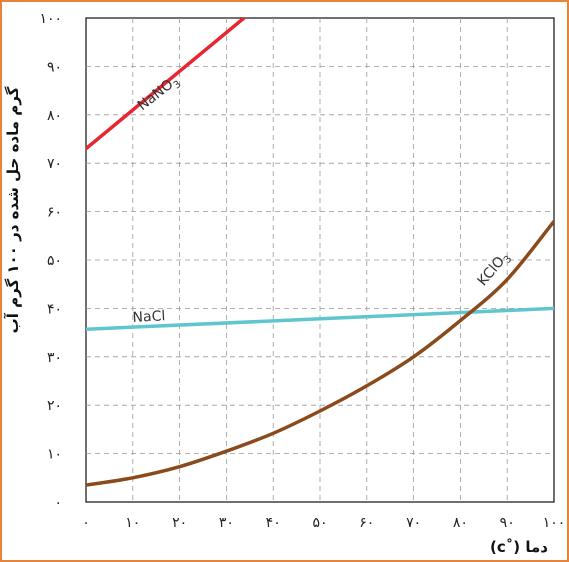 The height and width of the screenshot is (562, 569). What do you see at coordinates (460, 523) in the screenshot?
I see `x-tick-label: ۸۰` at bounding box center [460, 523].